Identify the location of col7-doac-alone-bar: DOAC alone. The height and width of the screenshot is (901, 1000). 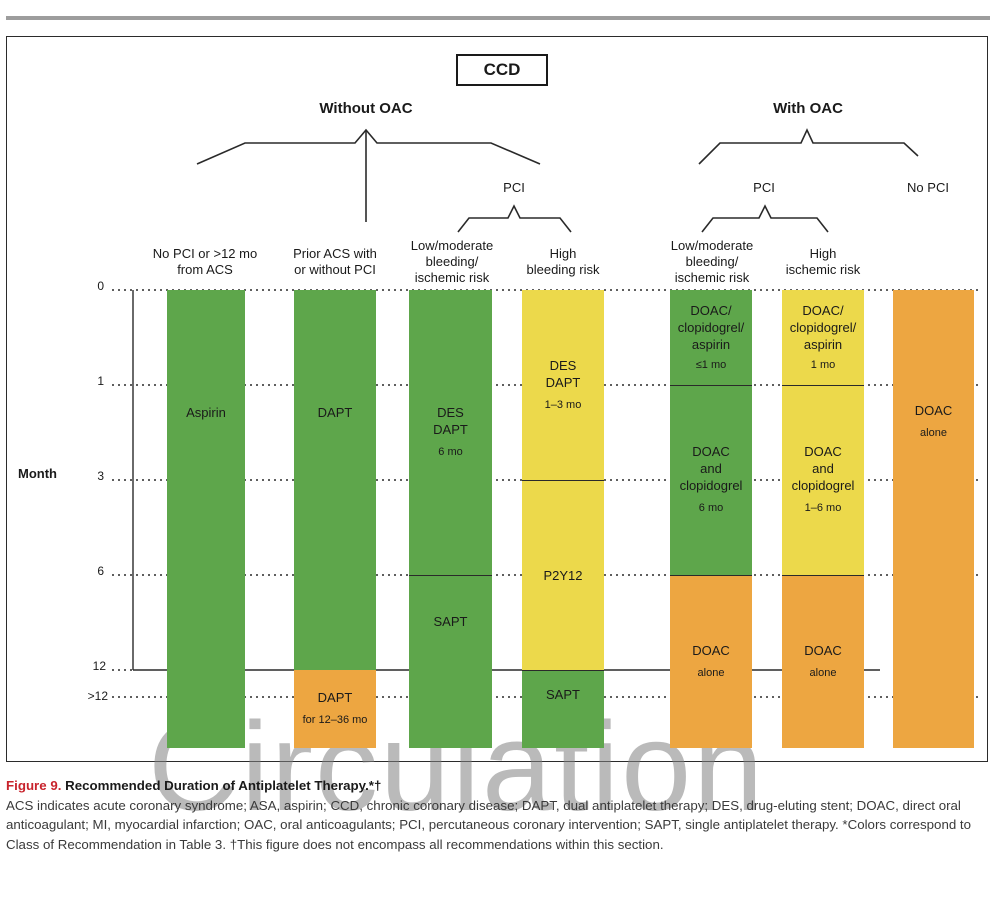
(933, 519).